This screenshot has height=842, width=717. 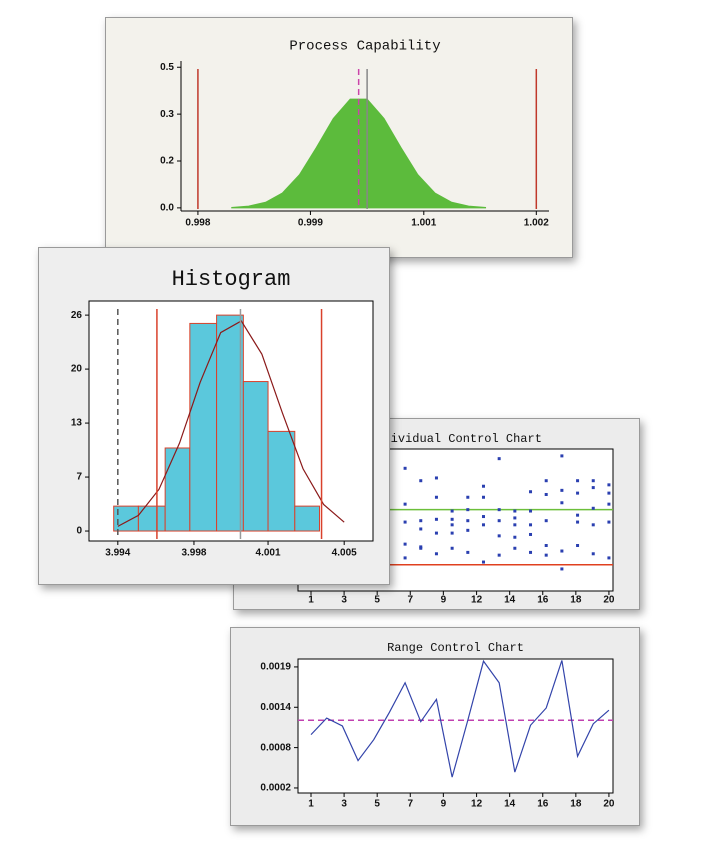 I want to click on y-tick-label: 0.3, so click(x=167, y=114).